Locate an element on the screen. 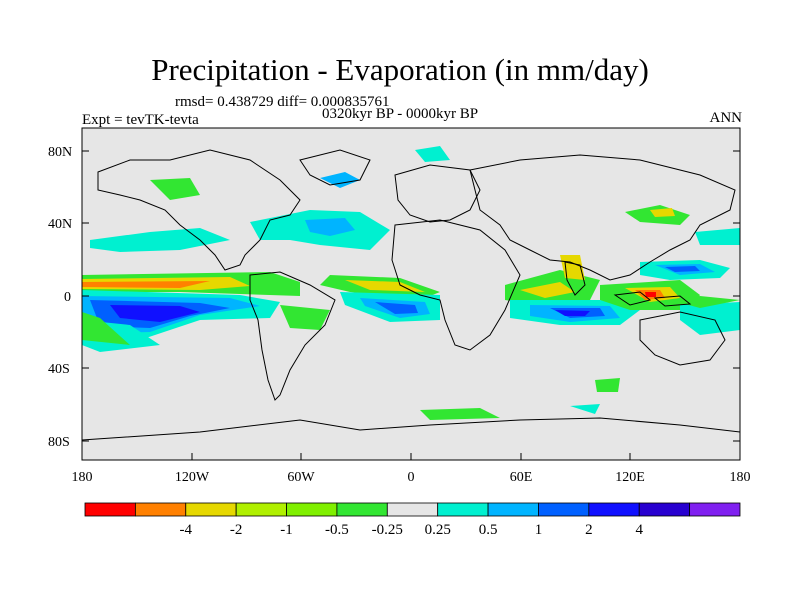 The height and width of the screenshot is (600, 800). colorbar-label: 2 is located at coordinates (589, 530).